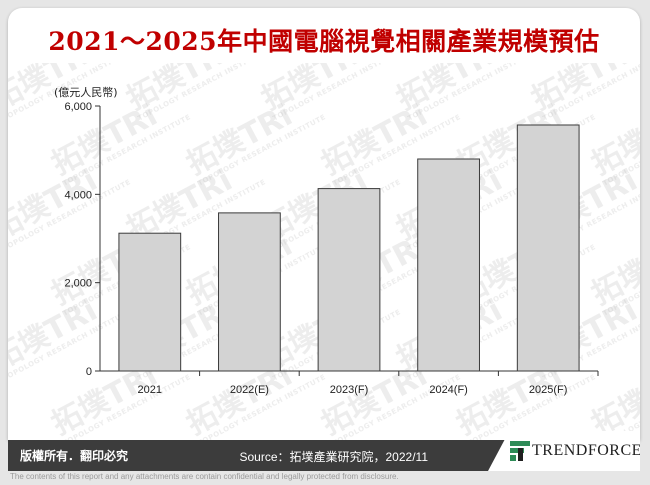 This screenshot has width=650, height=485. What do you see at coordinates (86, 92) in the screenshot?
I see `y-axis-label: (億元人民幣)` at bounding box center [86, 92].